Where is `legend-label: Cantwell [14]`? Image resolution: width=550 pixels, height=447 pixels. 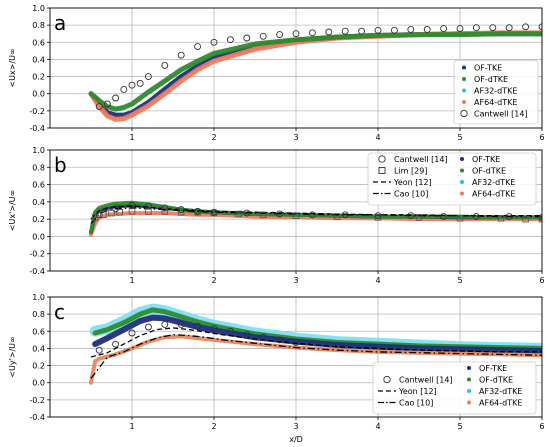
legend-label: Cantwell [14] is located at coordinates (421, 159).